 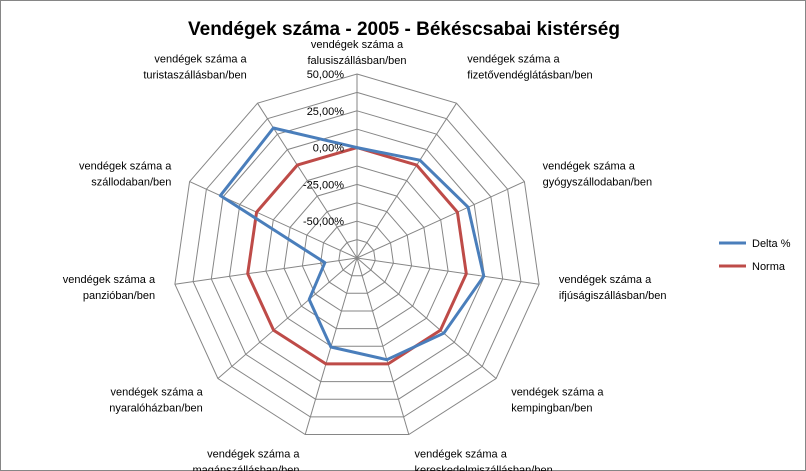 What do you see at coordinates (755, 255) in the screenshot?
I see `legend: Delta % Norma` at bounding box center [755, 255].